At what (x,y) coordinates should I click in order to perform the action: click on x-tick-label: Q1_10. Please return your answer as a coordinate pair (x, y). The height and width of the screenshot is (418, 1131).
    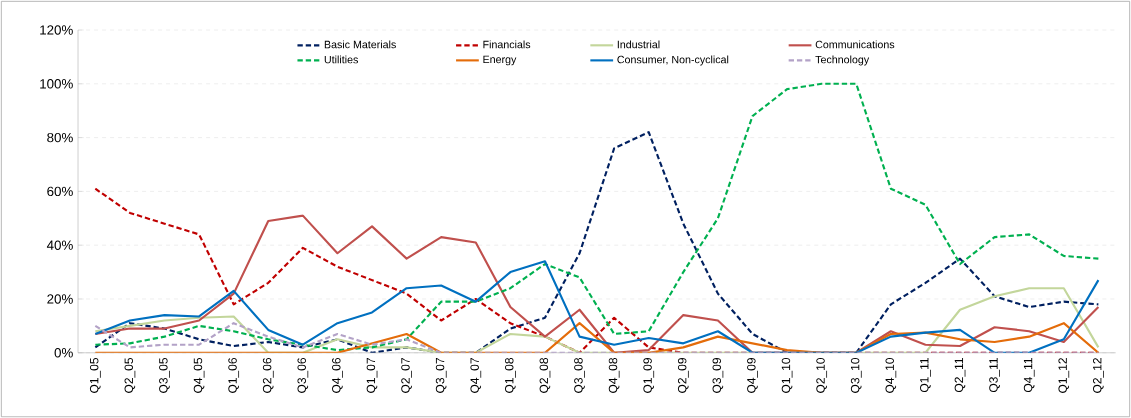
    Looking at the image, I should click on (787, 375).